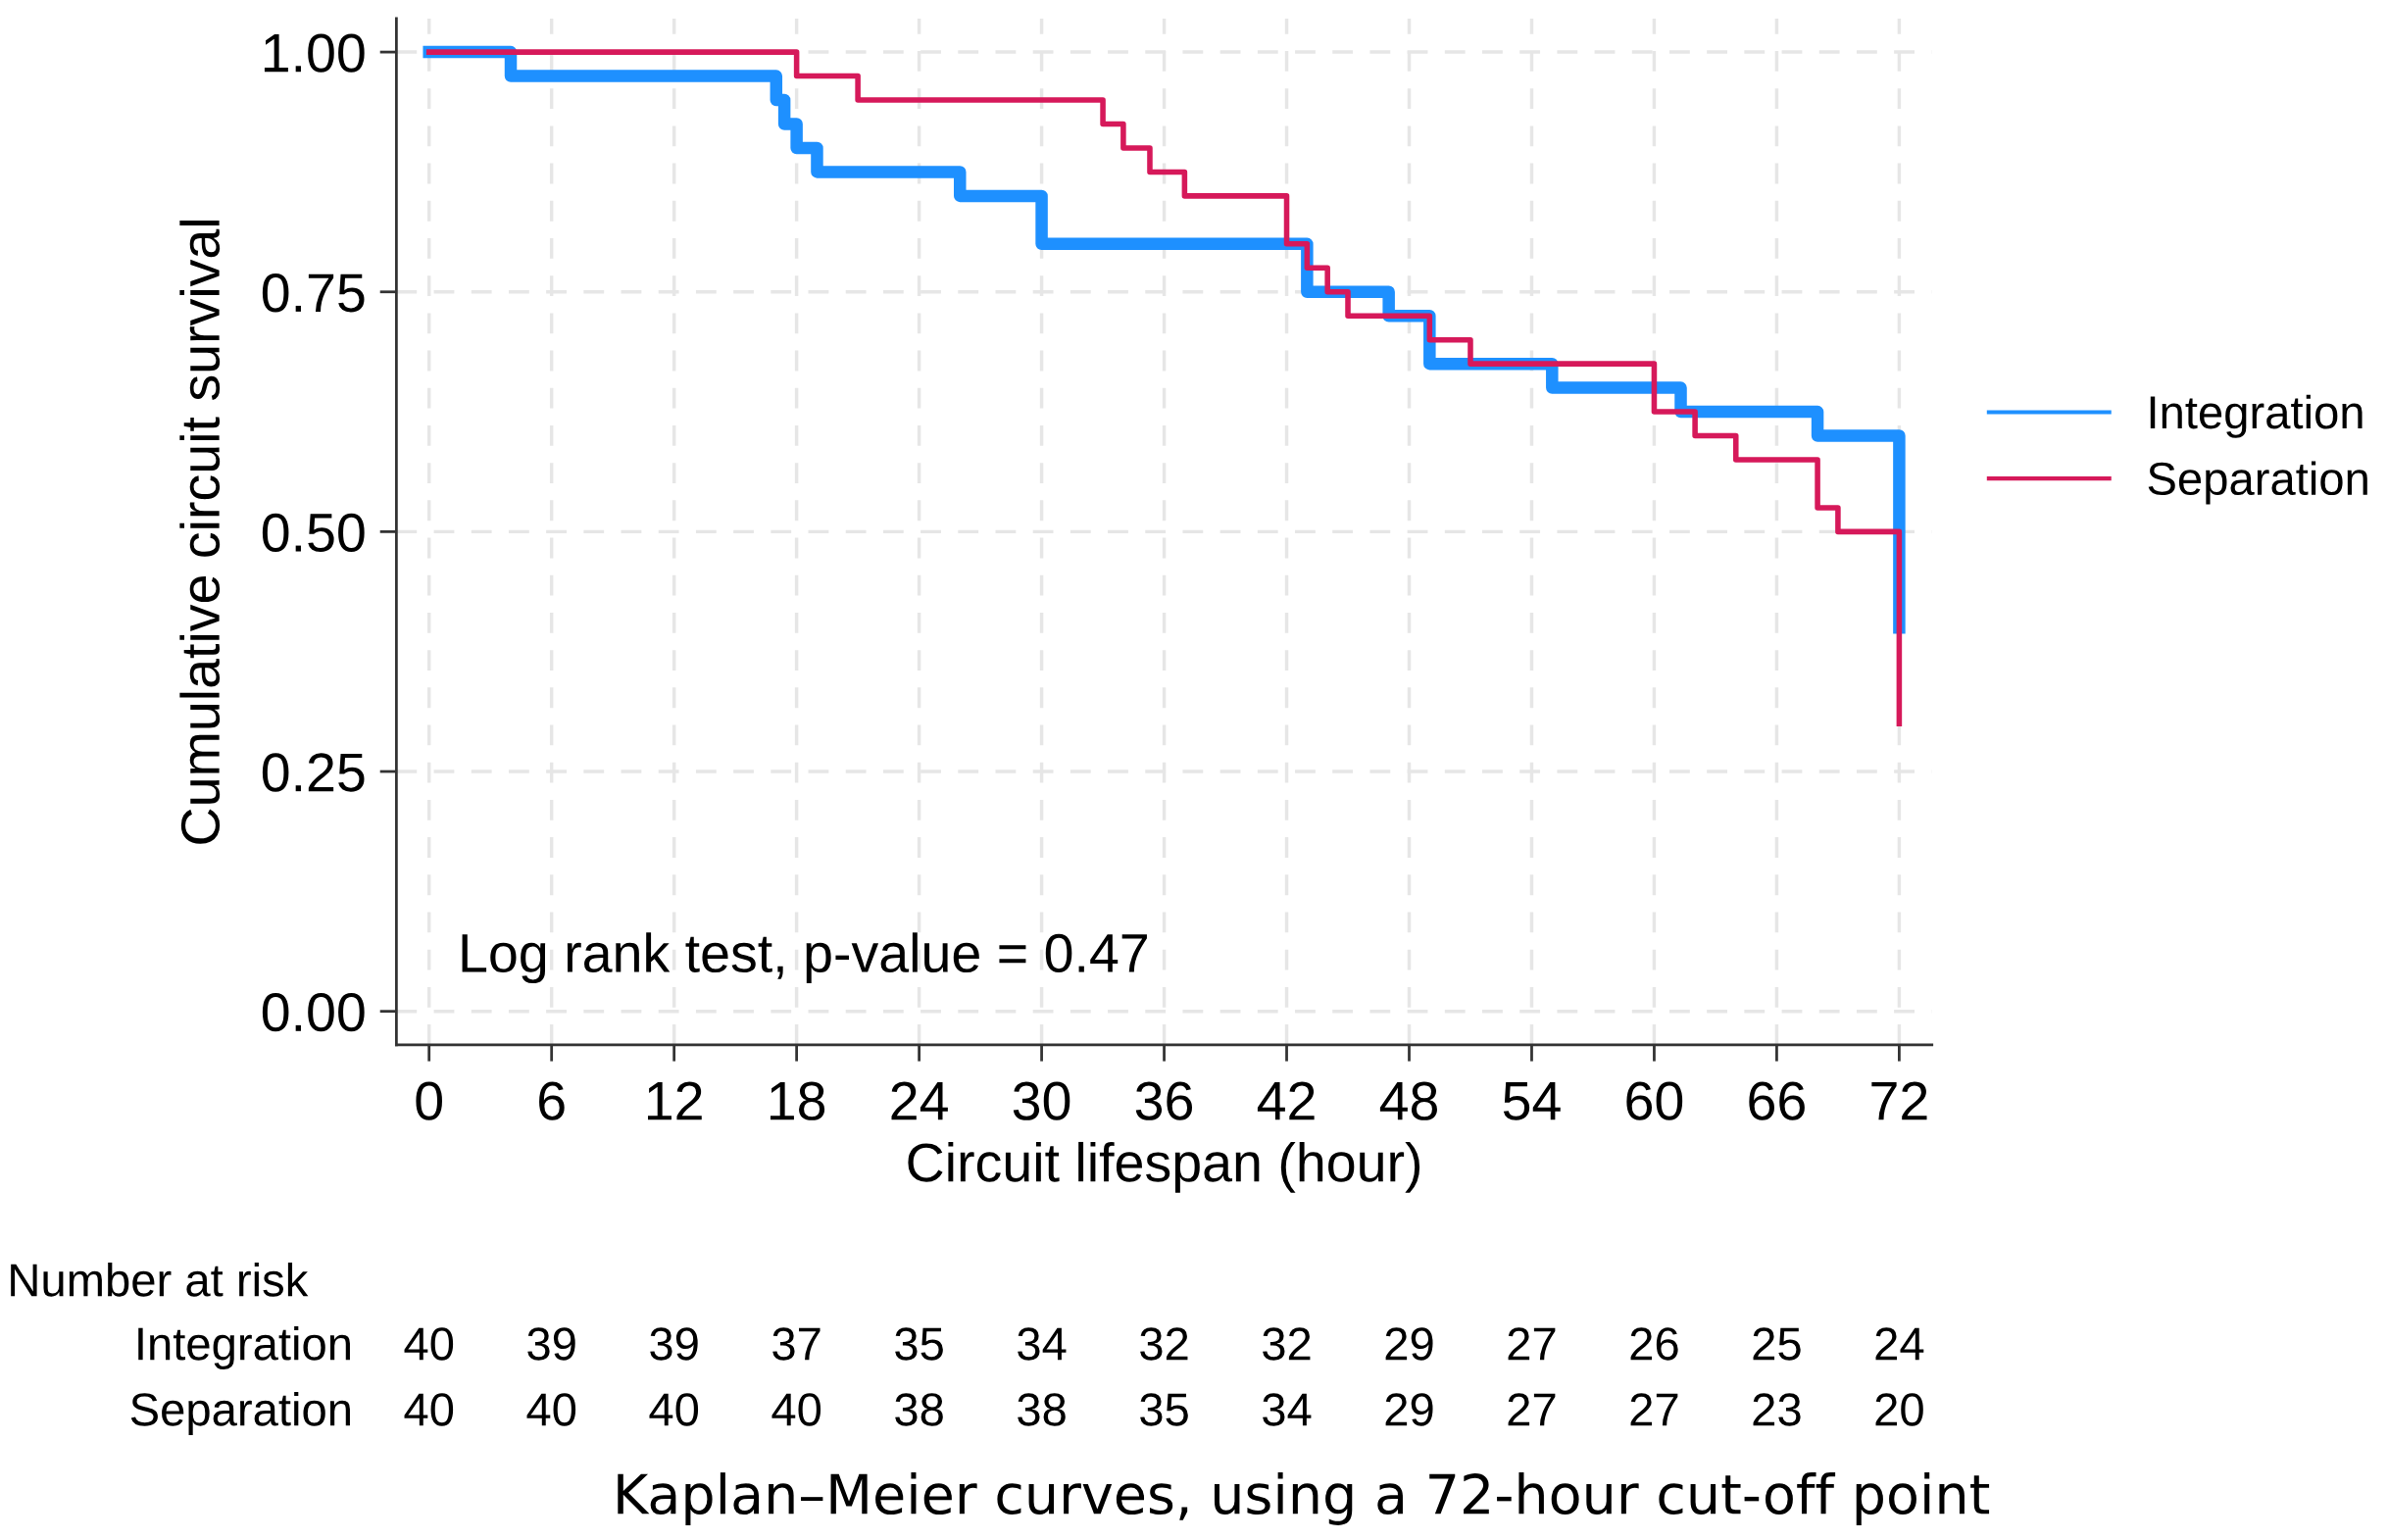  I want to click on x-tick-label: 0, so click(429, 1100).